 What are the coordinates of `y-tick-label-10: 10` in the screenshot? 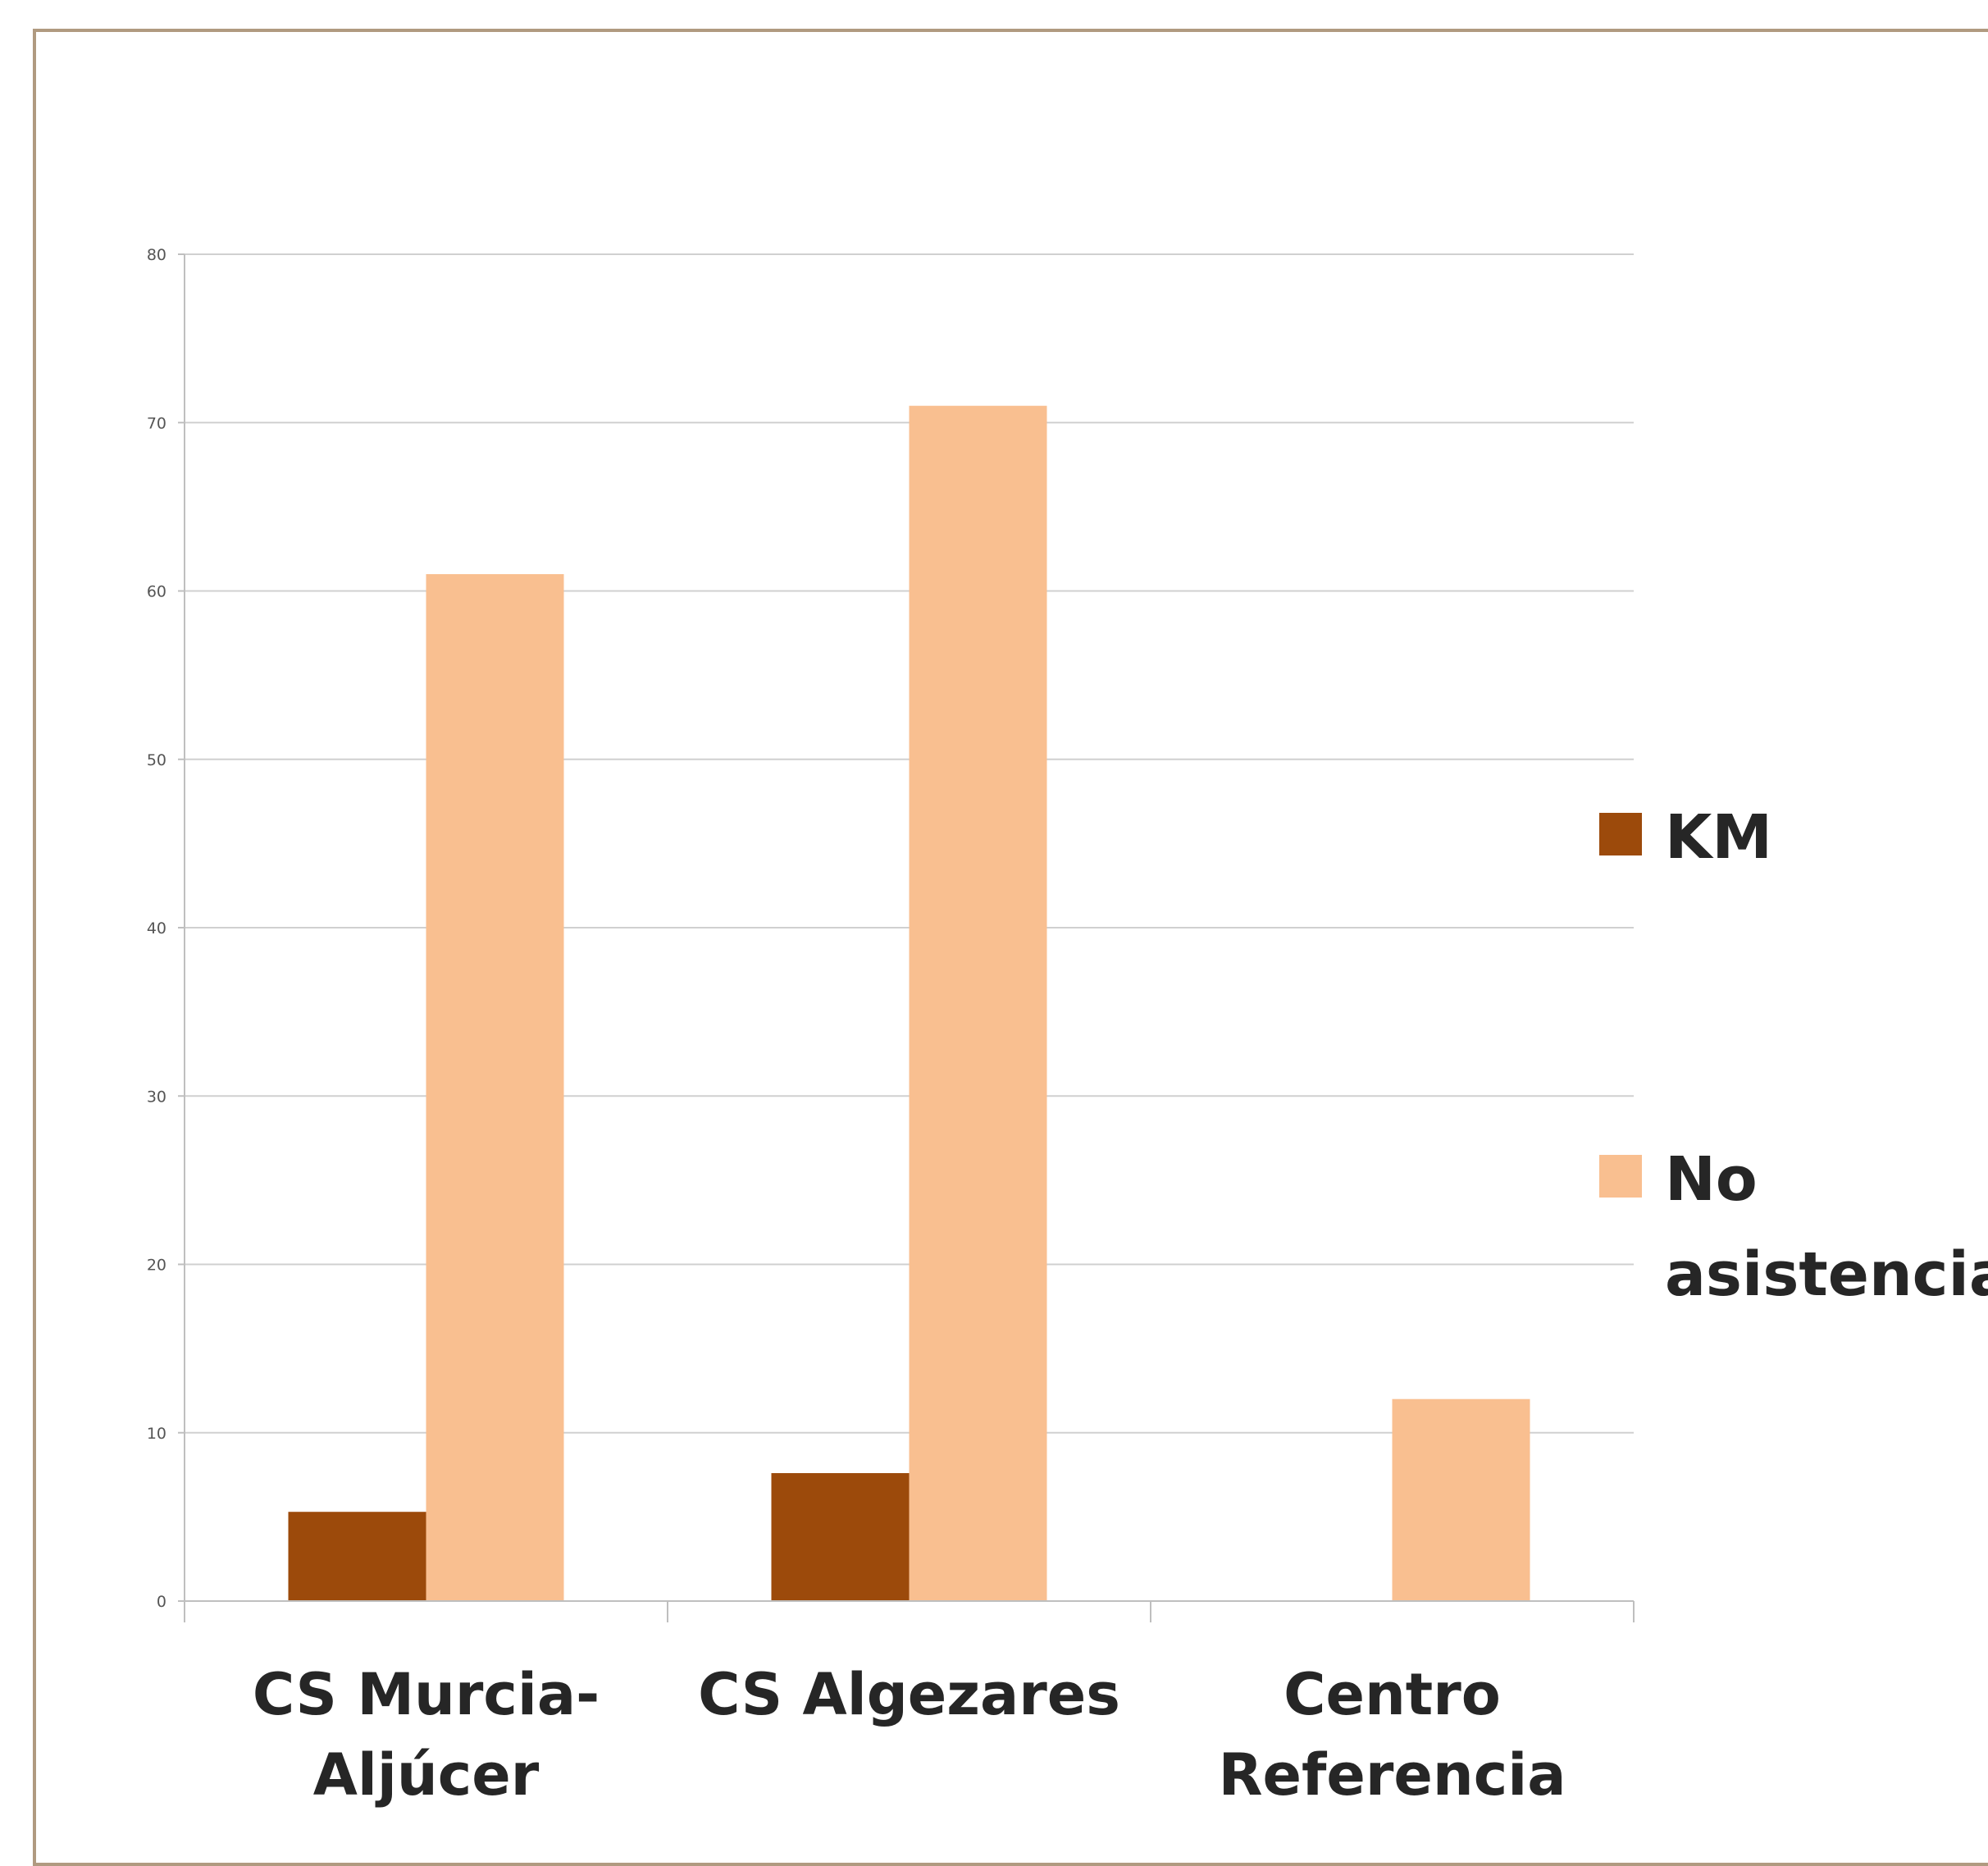 It's located at (156, 1434).